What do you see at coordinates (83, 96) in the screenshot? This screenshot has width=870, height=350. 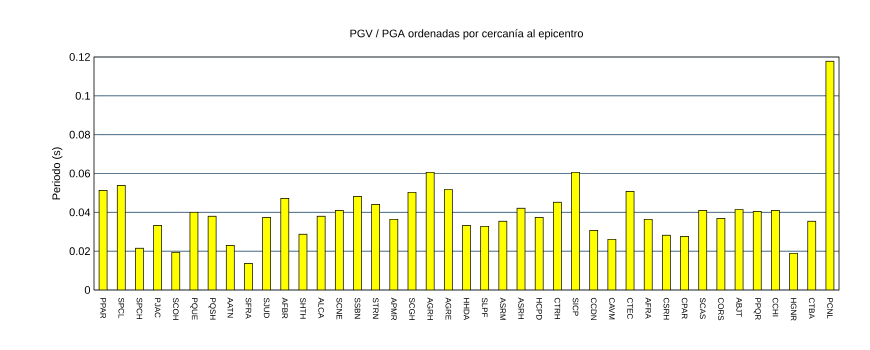 I see `y-tick-label: 0.1` at bounding box center [83, 96].